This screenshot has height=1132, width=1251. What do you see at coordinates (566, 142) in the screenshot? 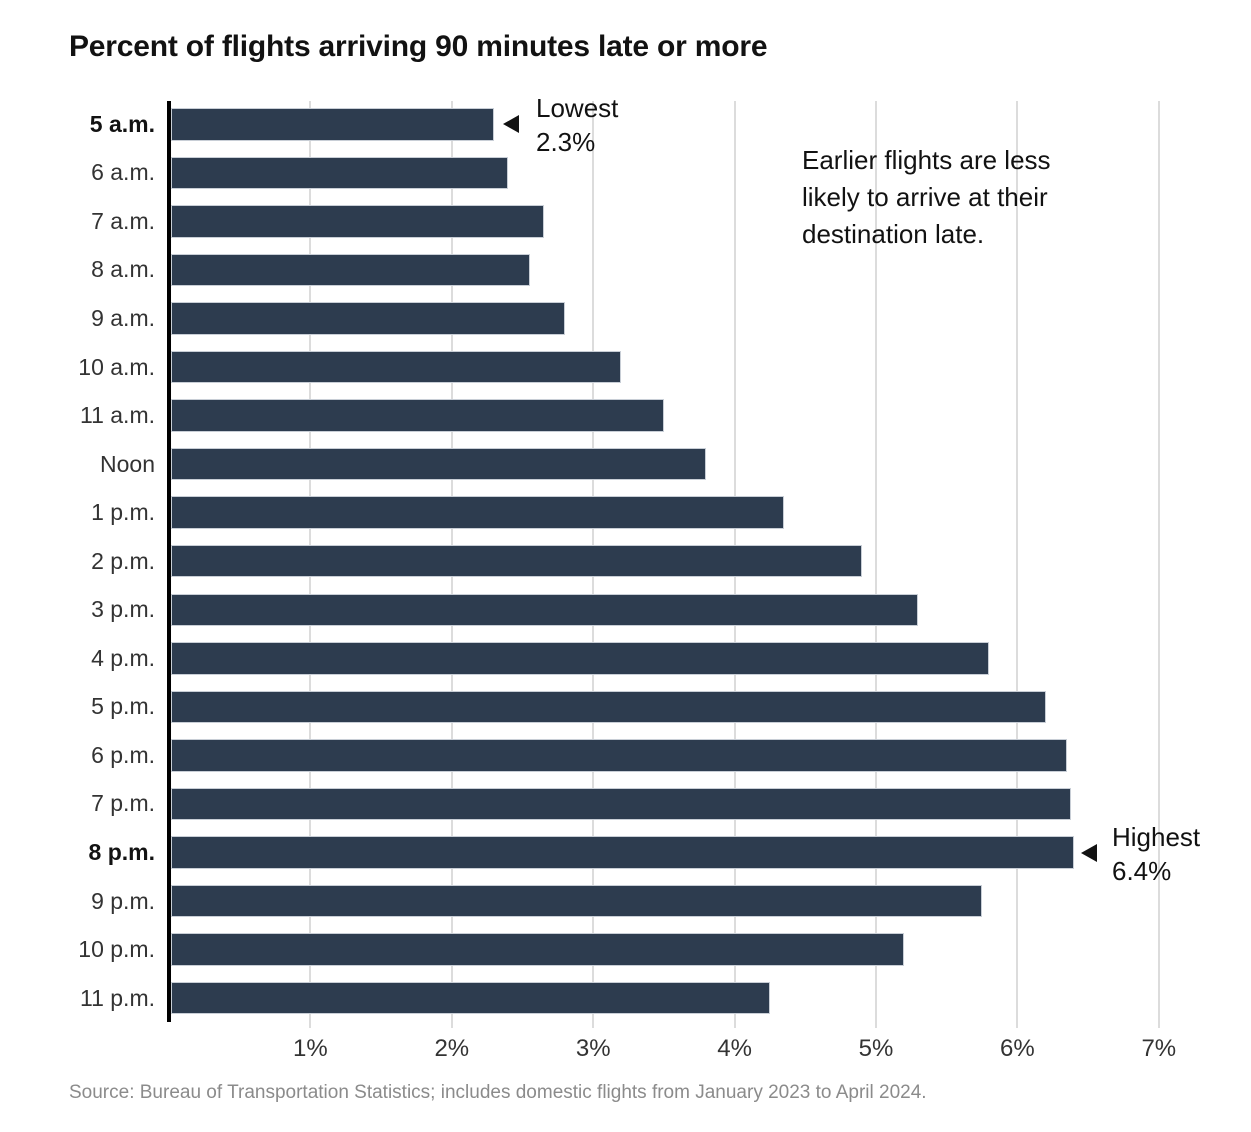
I see `annotation-lowest-value: 2.3%` at bounding box center [566, 142].